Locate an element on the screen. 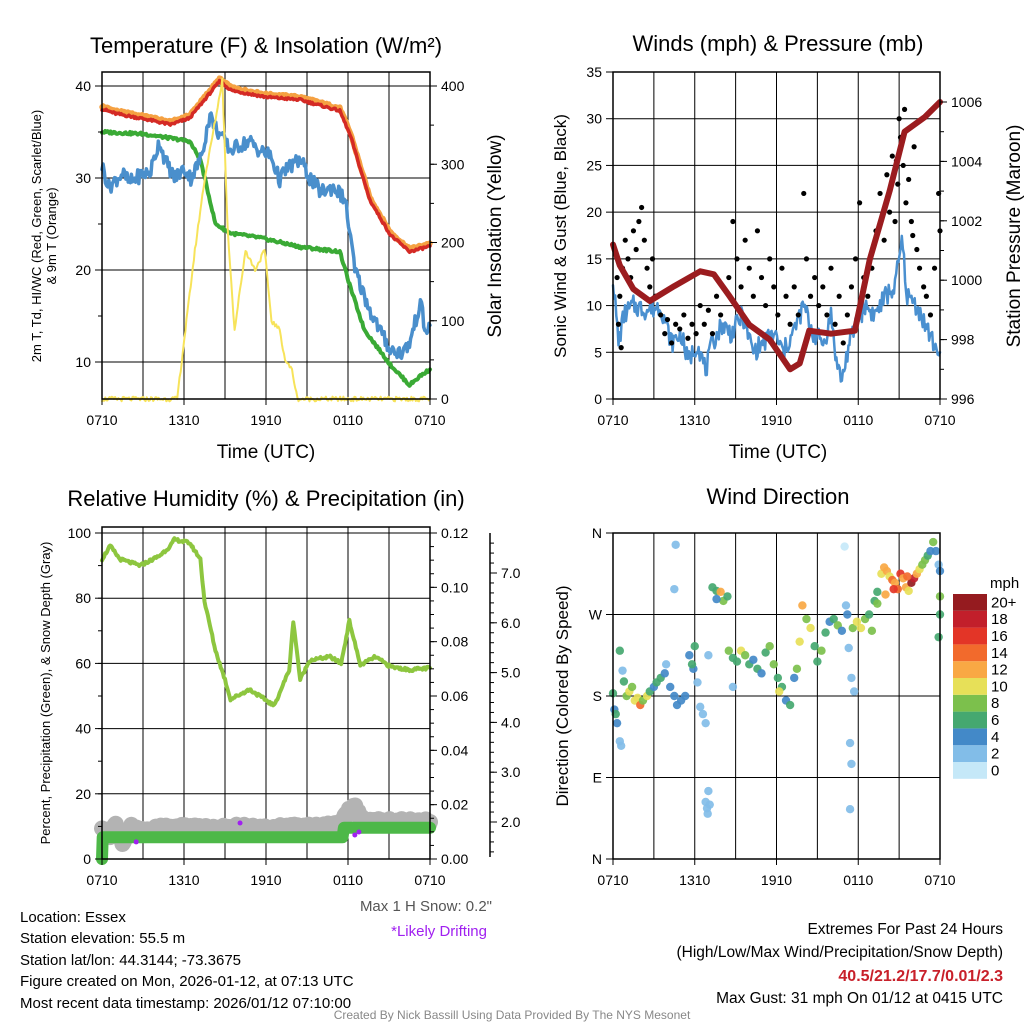 The image size is (1024, 1024). wind-y-tick-label: 35 is located at coordinates (594, 72).